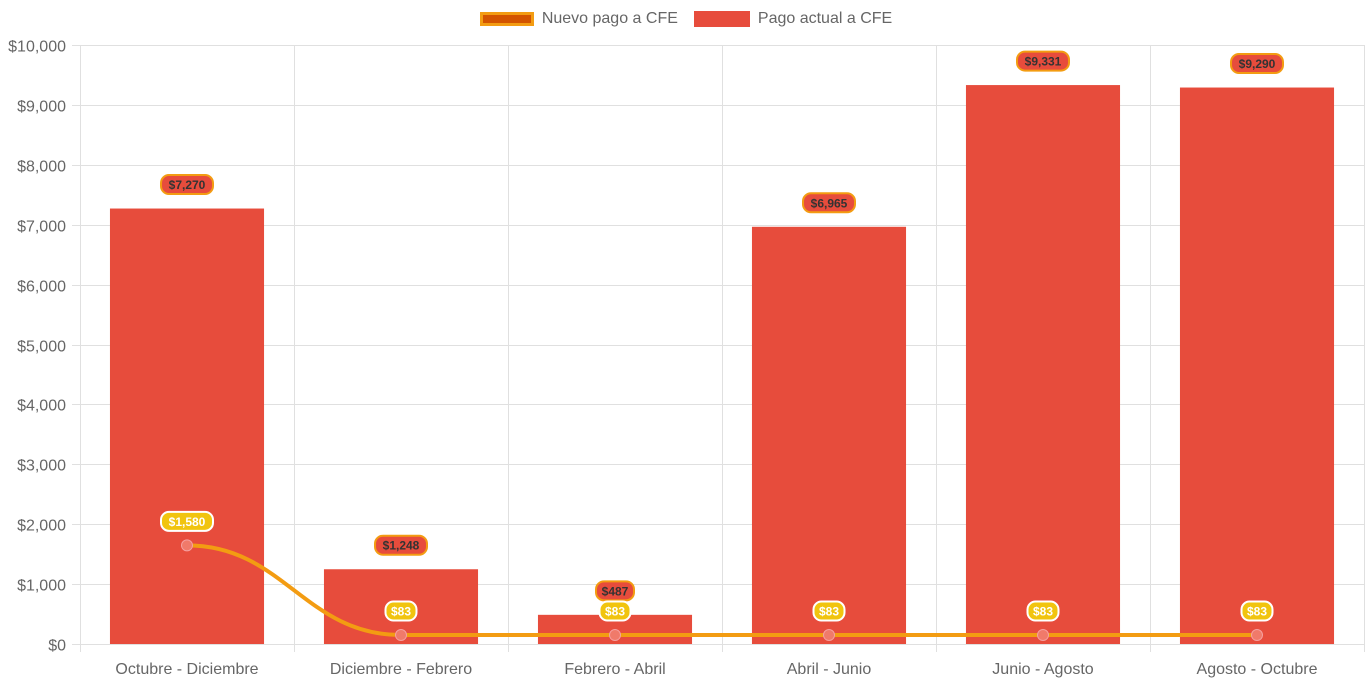  What do you see at coordinates (401, 669) in the screenshot?
I see `x-tick-label: Diciembre - Febrero` at bounding box center [401, 669].